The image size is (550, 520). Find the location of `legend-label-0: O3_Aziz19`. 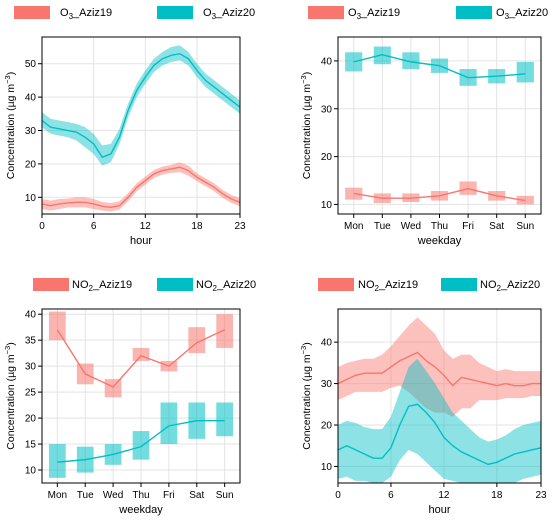

legend-label-0: O3_Aziz19 is located at coordinates (374, 14).